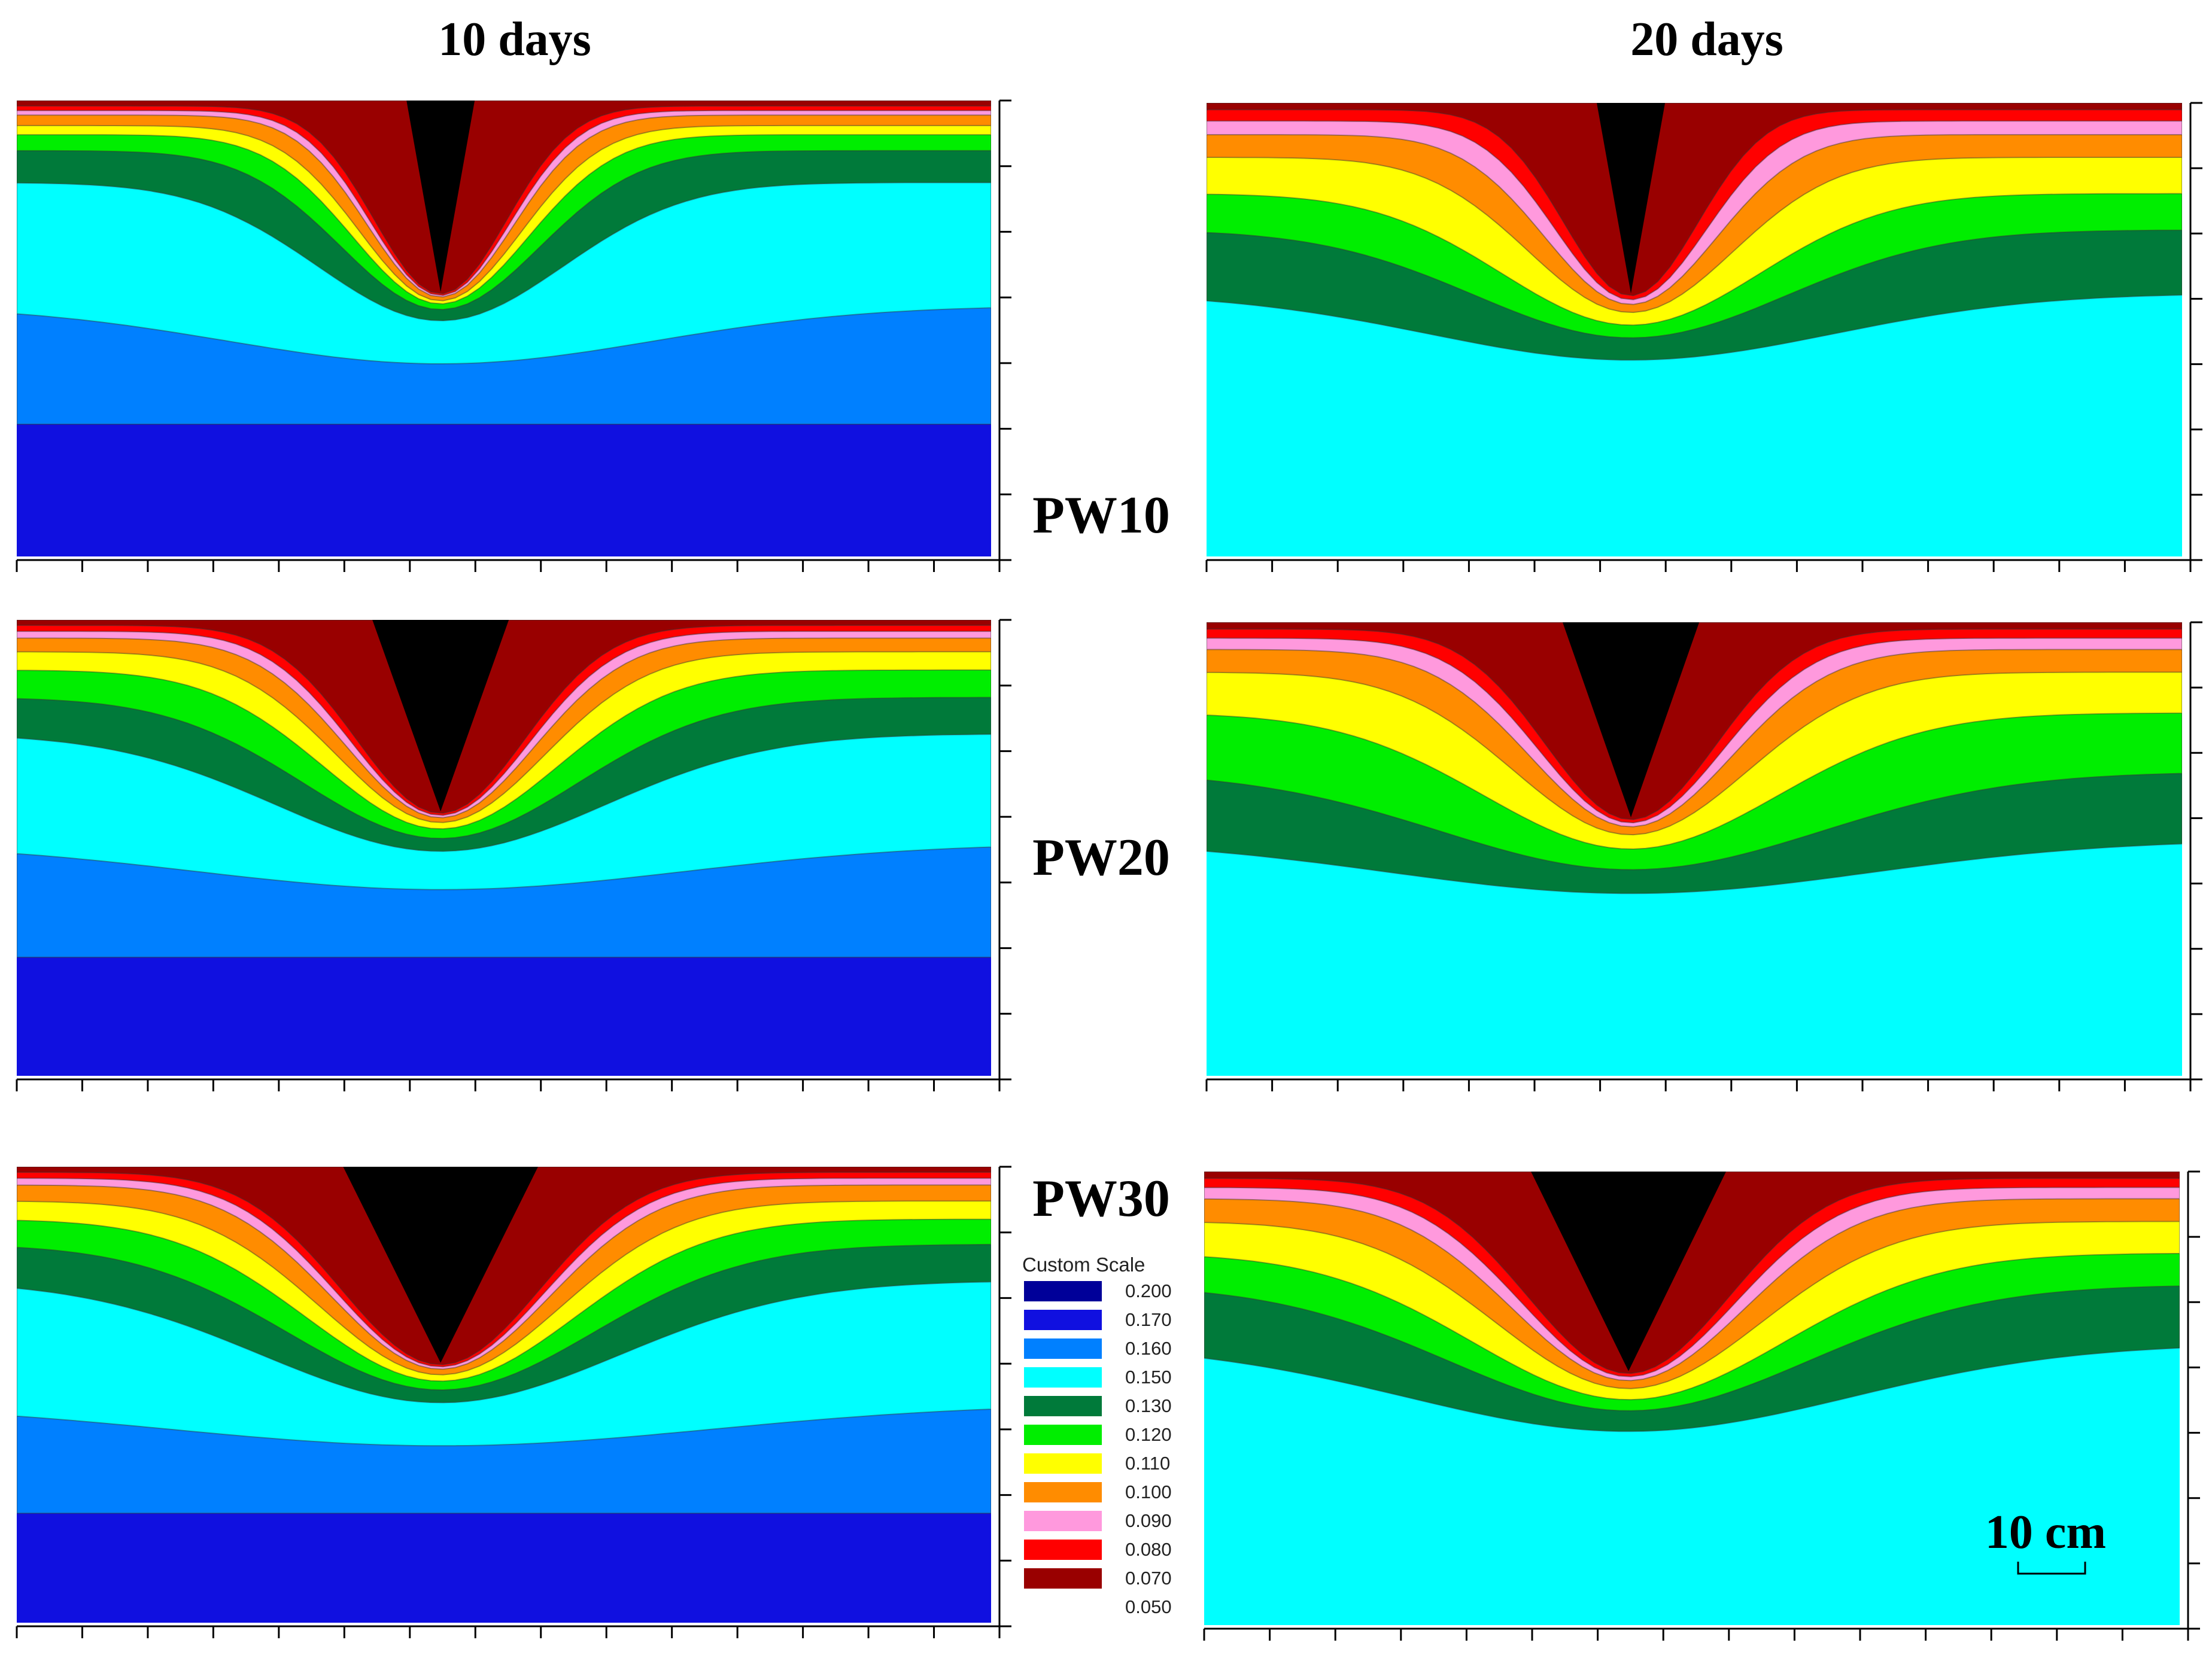 Image resolution: width=2212 pixels, height=1658 pixels. What do you see at coordinates (1147, 1463) in the screenshot?
I see `legend-value: 0.110` at bounding box center [1147, 1463].